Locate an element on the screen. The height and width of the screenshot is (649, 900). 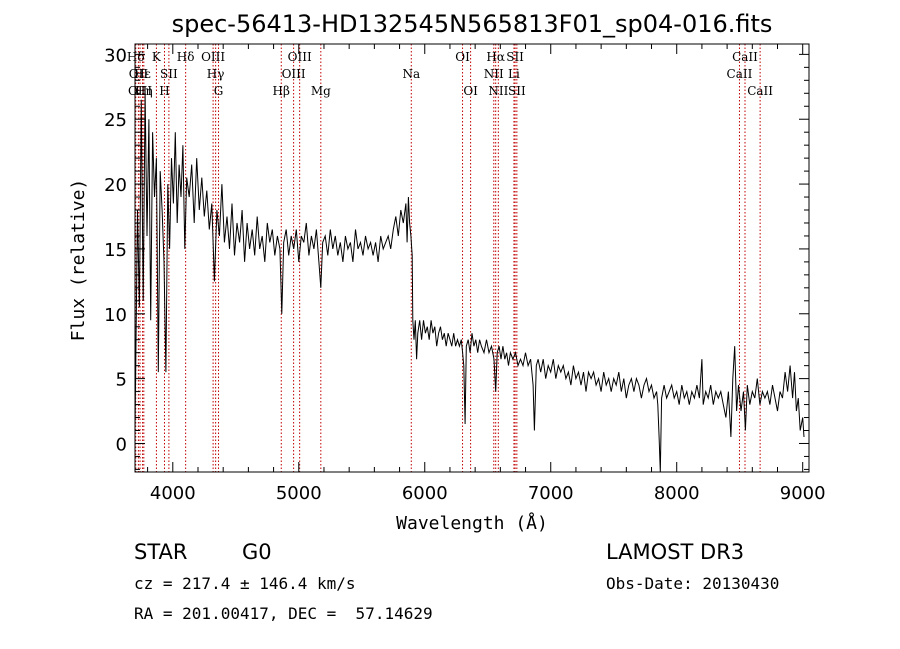
observation-date: Obs-Date: 20130430 is located at coordinates (693, 583).